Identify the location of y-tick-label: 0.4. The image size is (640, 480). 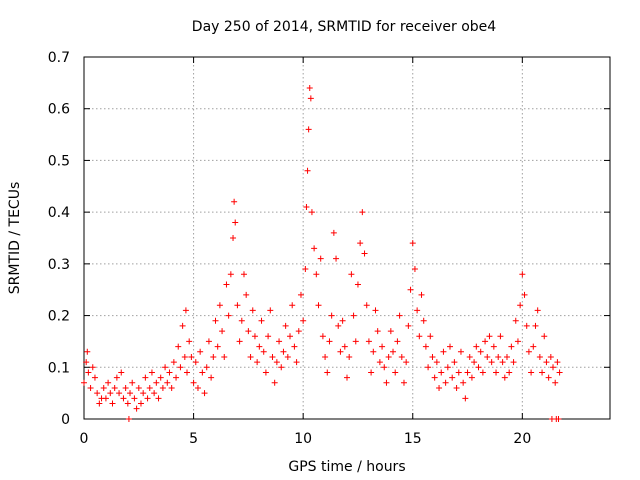
(59, 213).